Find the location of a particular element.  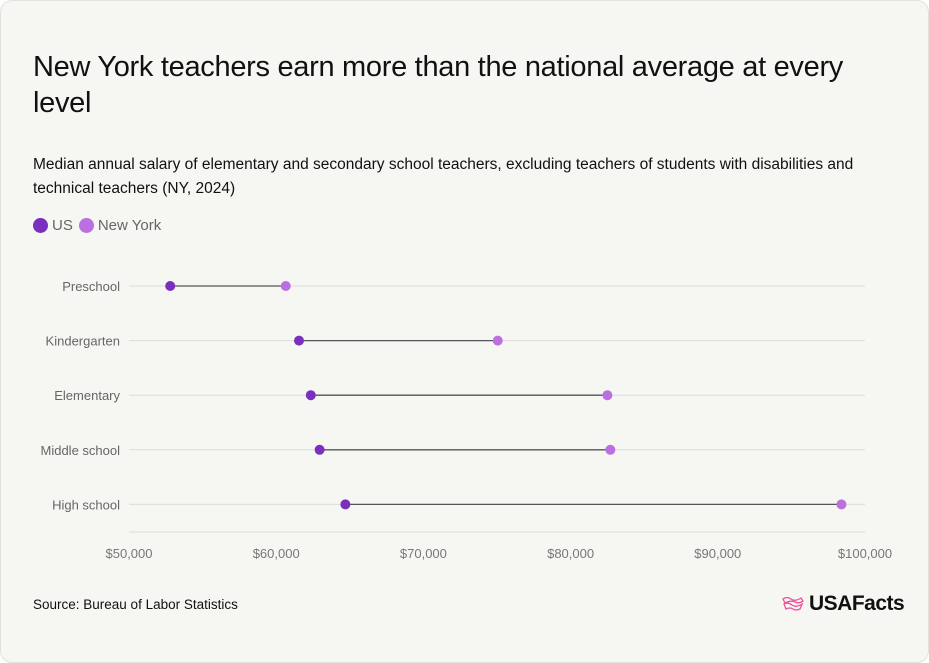

legend-us-label: US is located at coordinates (62, 225).